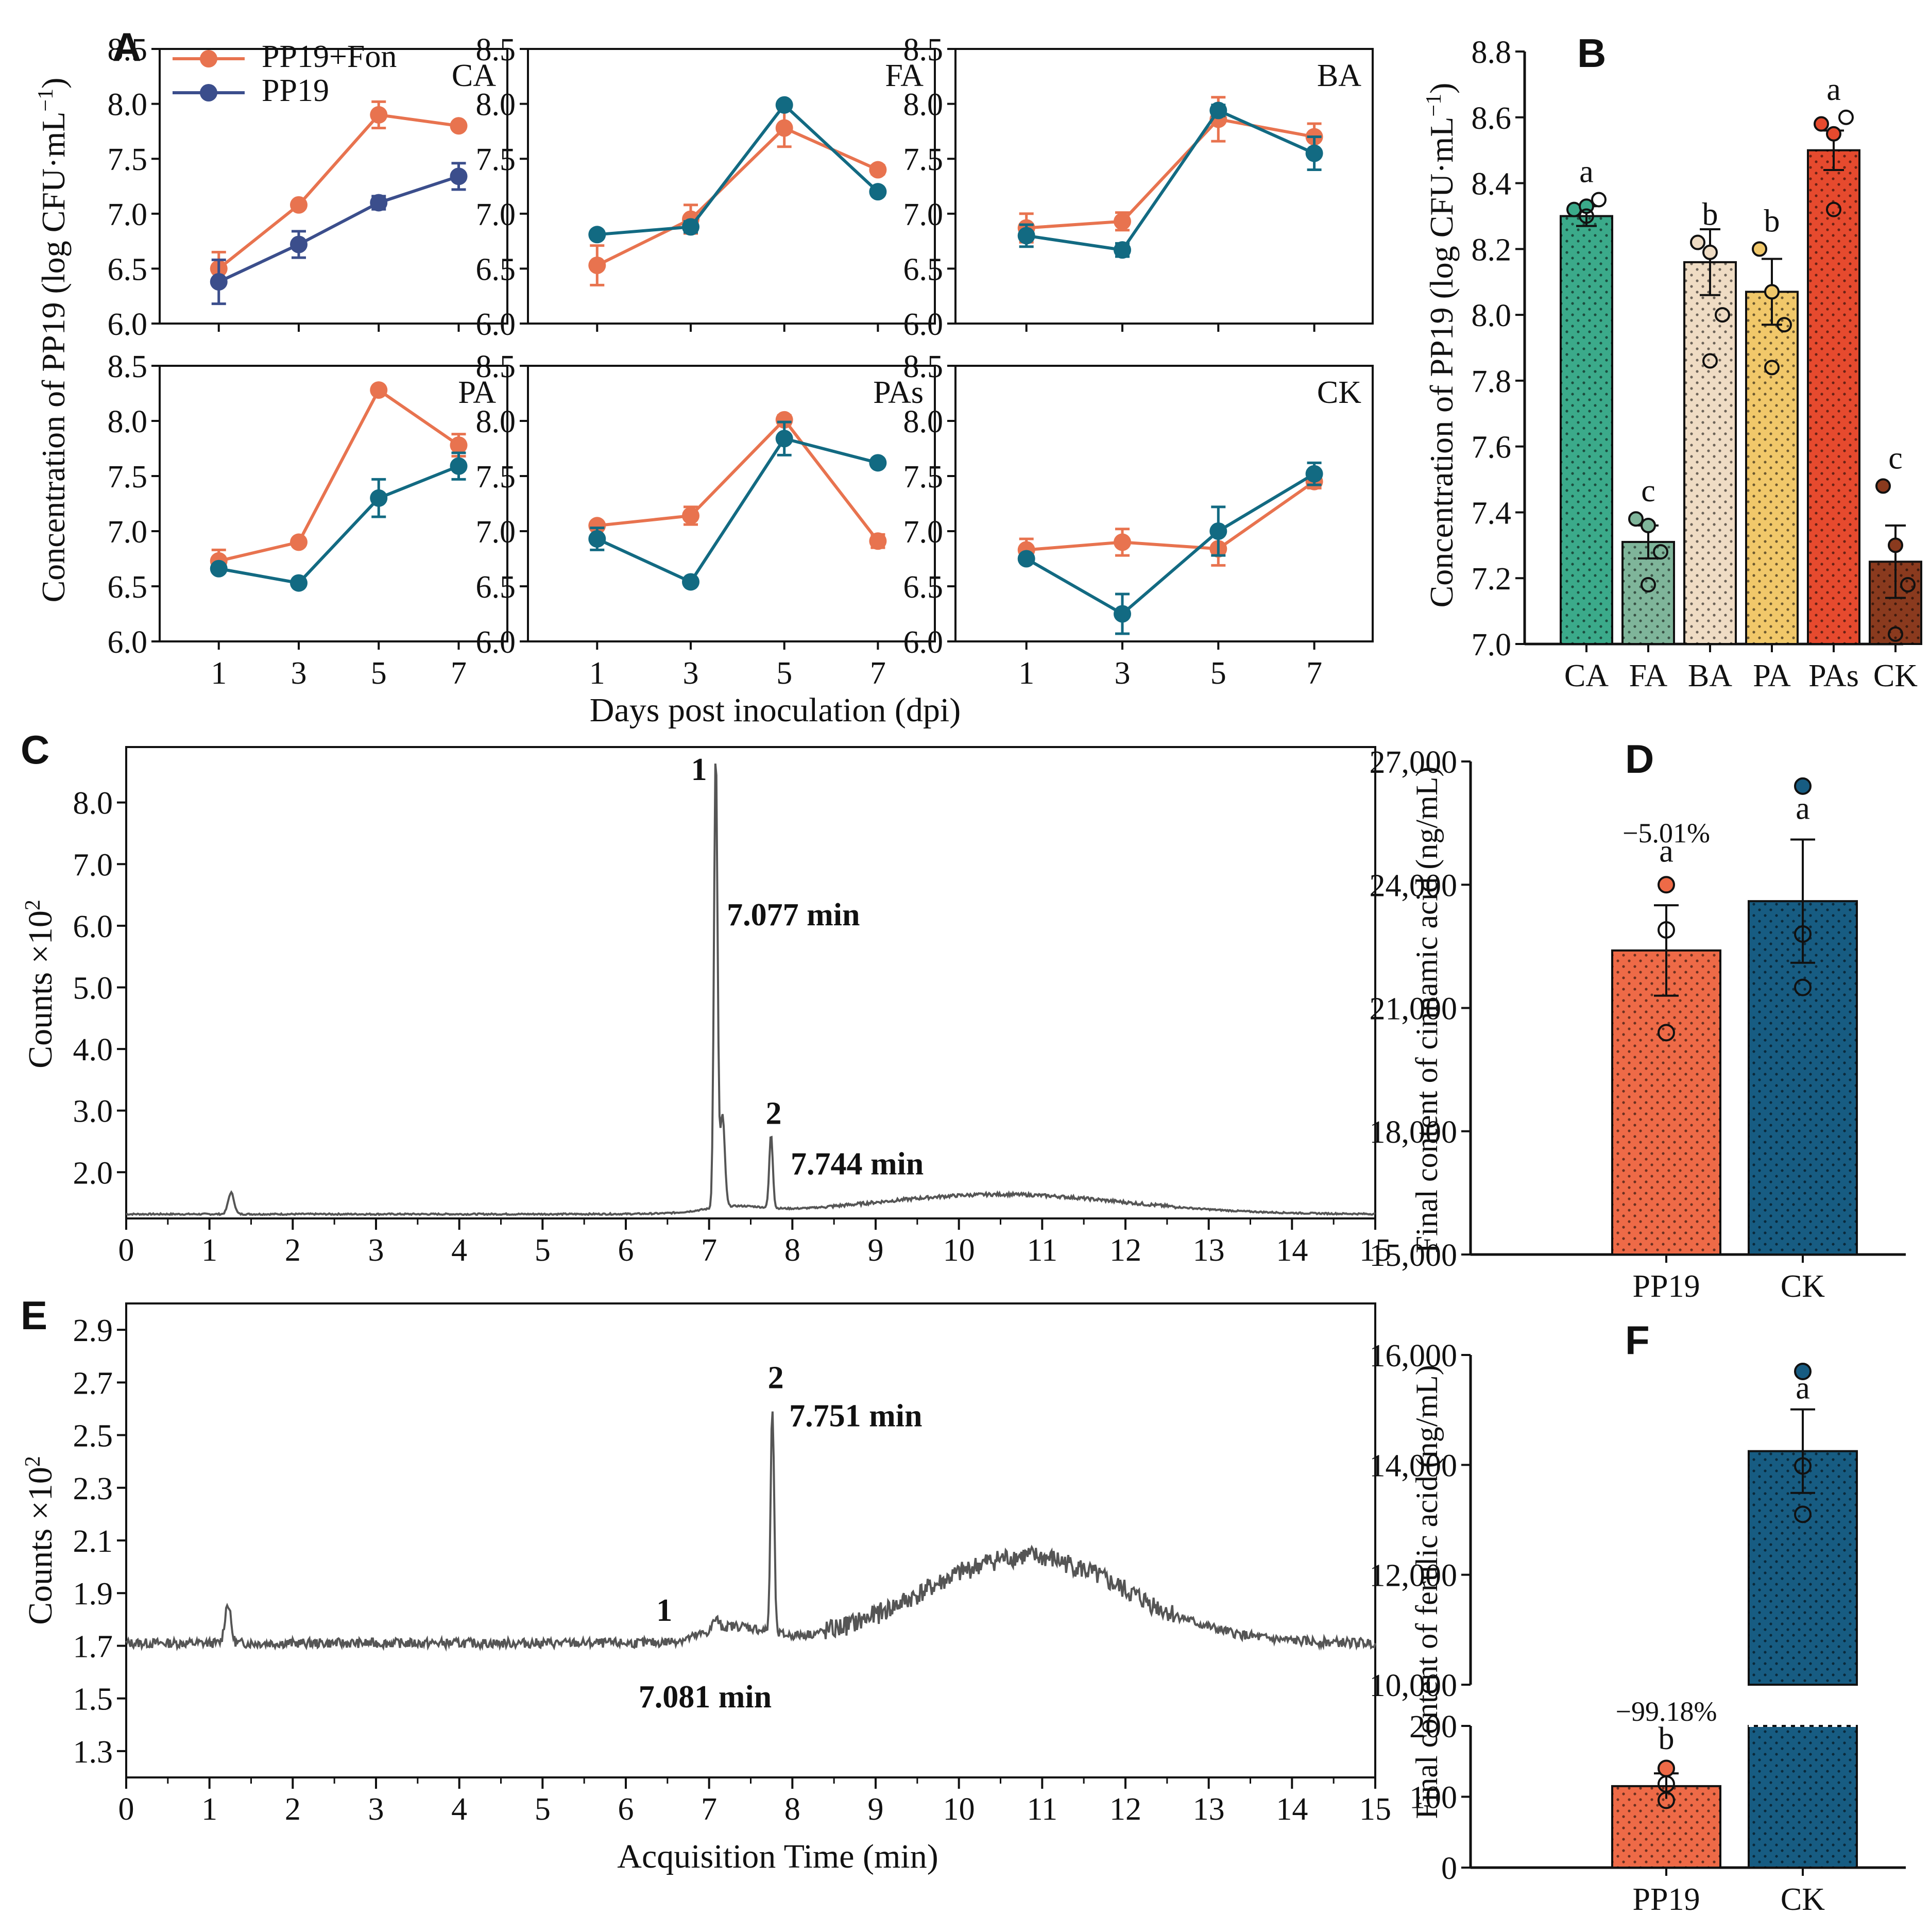  I want to click on y-tick-label: 8.4, so click(1492, 184).